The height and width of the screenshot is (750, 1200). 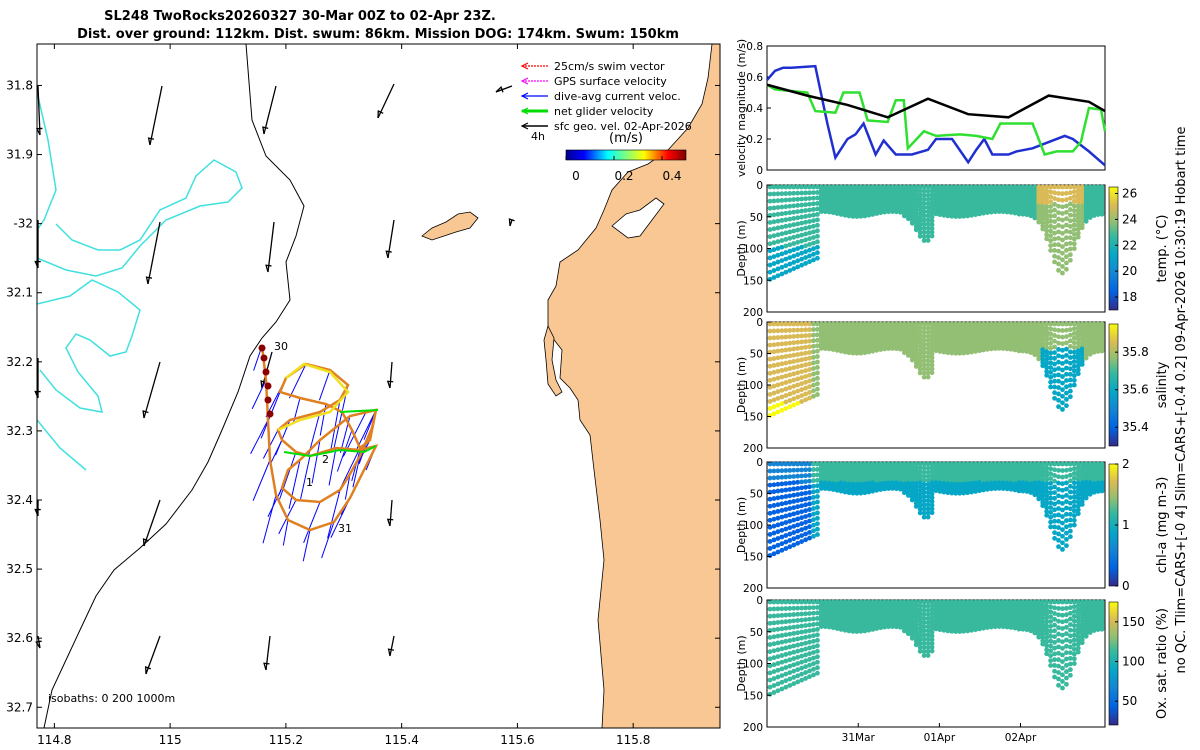 What do you see at coordinates (270, 414) in the screenshot?
I see `track-start-marker` at bounding box center [270, 414].